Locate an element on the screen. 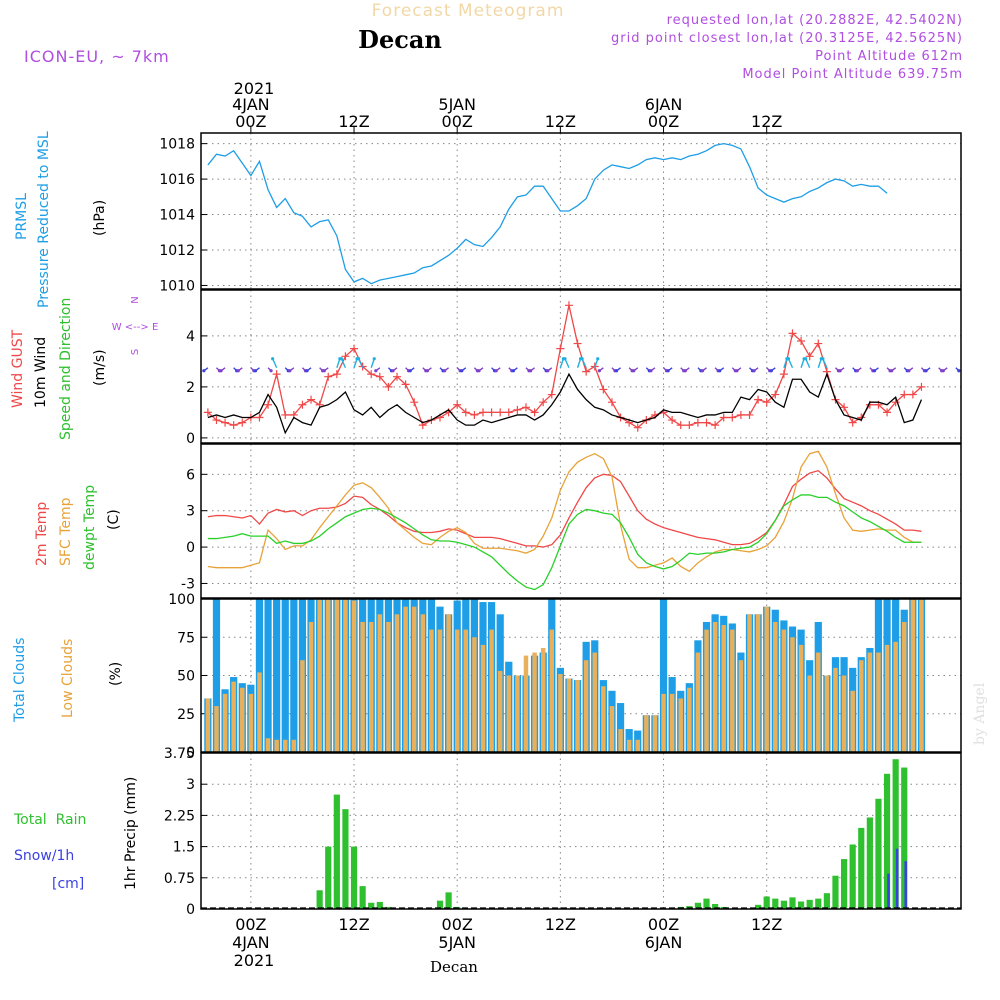  precip-frame is located at coordinates (581, 831).